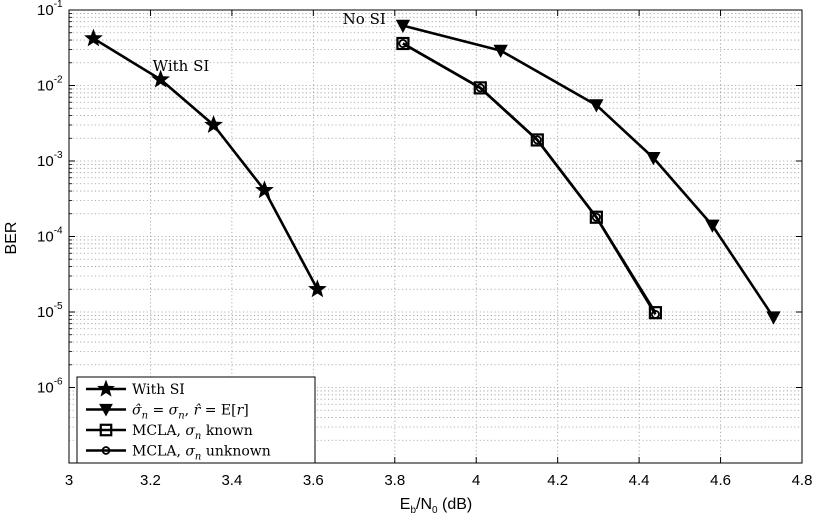 Image resolution: width=822 pixels, height=523 pixels. I want to click on legend-label-part: With SI, so click(158, 390).